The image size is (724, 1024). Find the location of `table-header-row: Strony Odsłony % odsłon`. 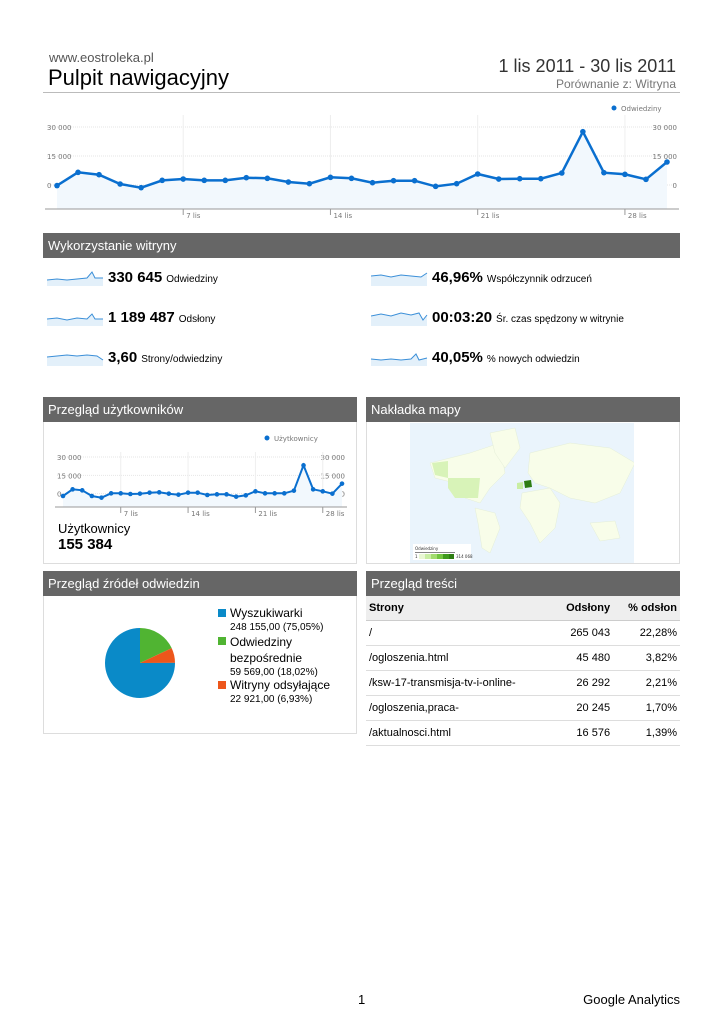

table-header-row: Strony Odsłony % odsłon is located at coordinates (523, 608).